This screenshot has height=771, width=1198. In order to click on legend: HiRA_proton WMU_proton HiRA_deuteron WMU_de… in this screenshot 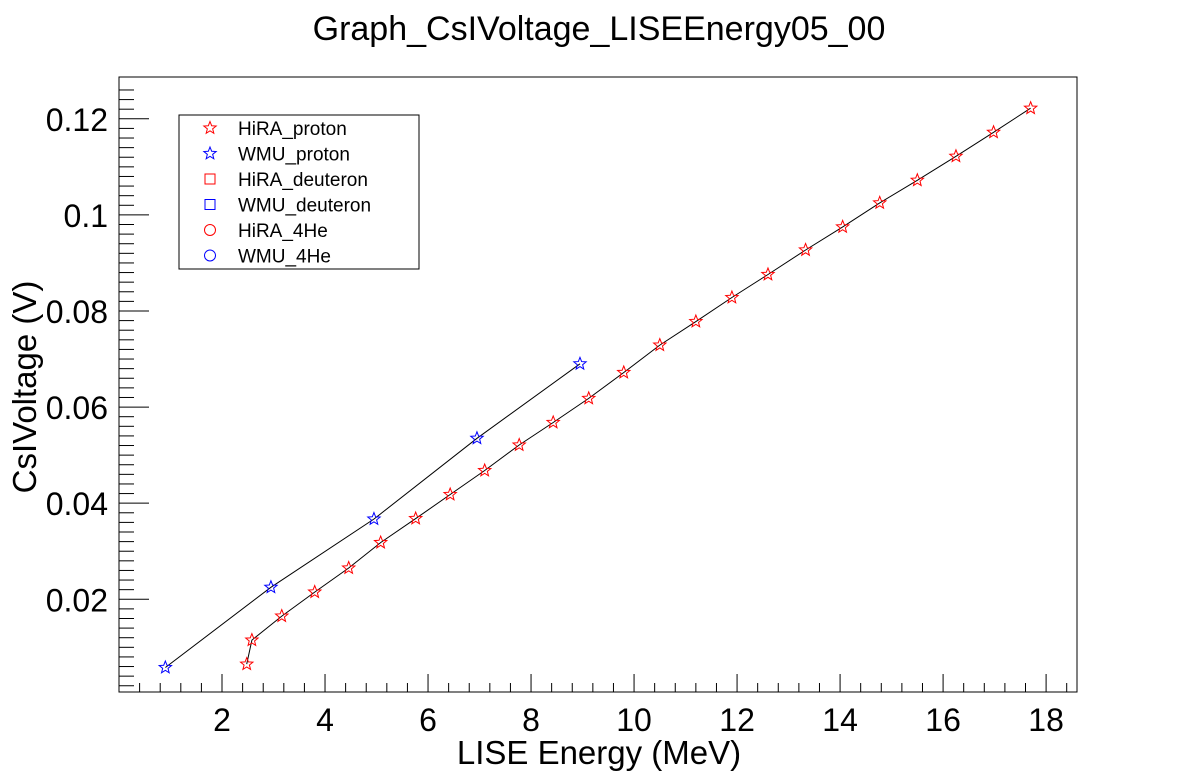, I will do `click(299, 192)`.